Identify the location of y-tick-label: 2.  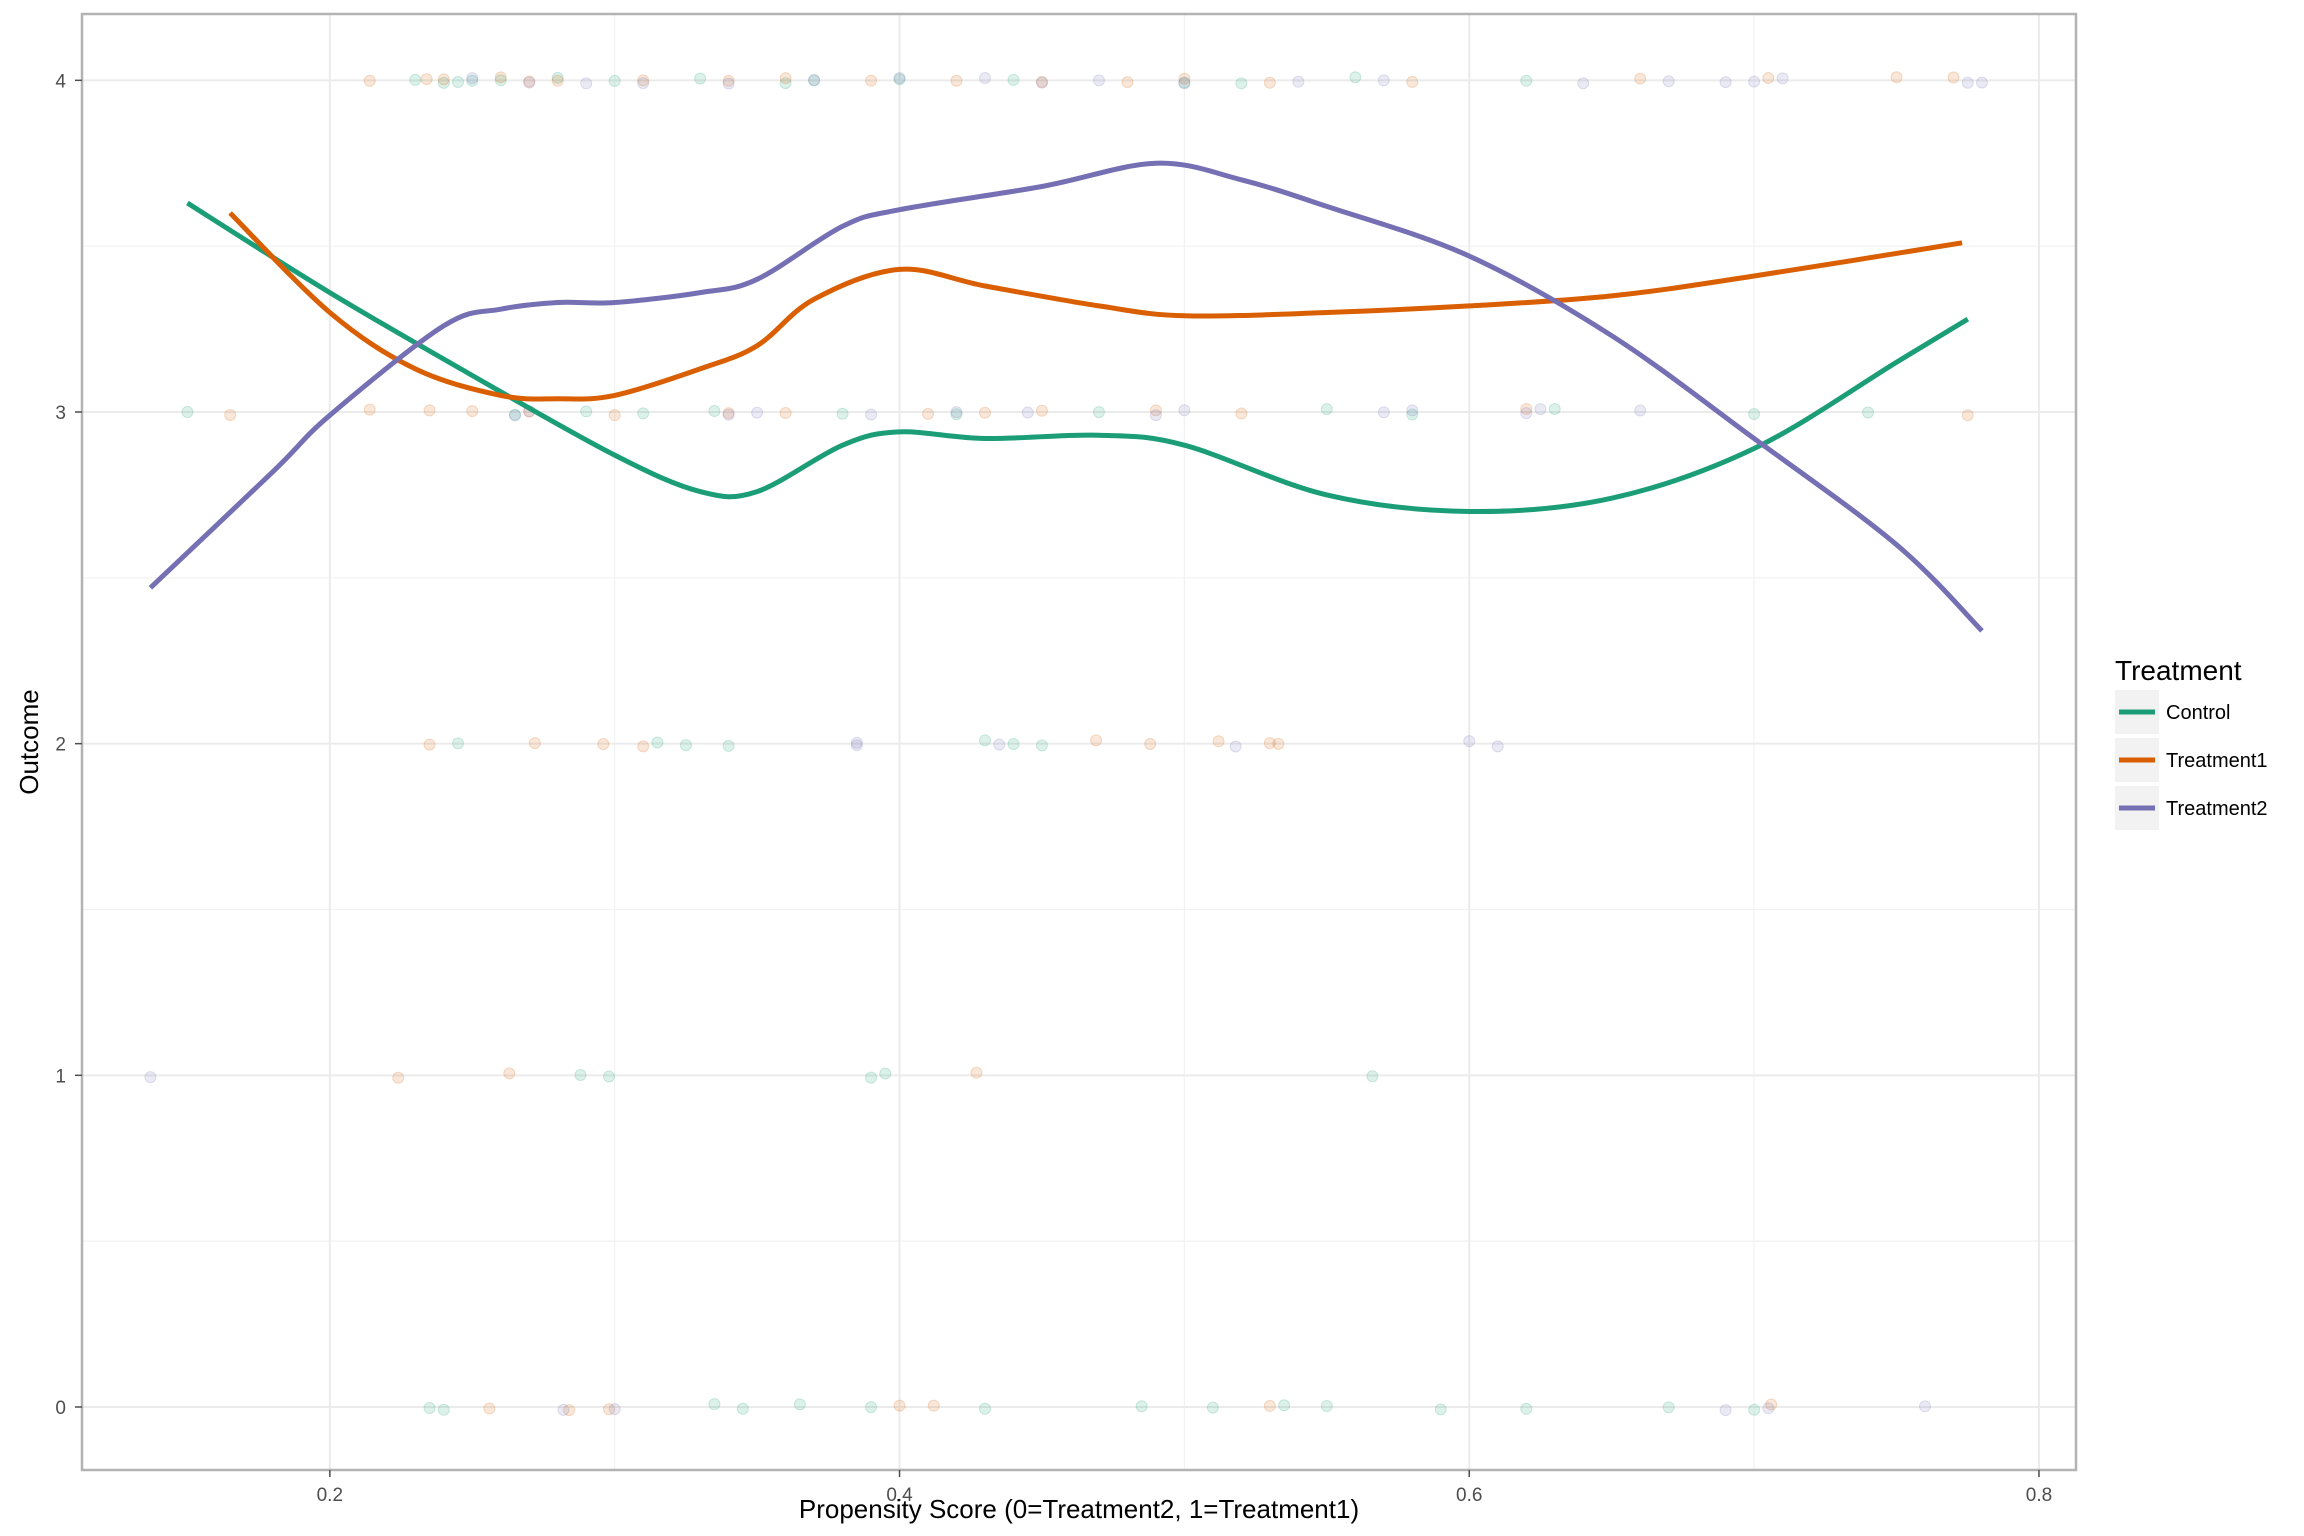
(60, 745).